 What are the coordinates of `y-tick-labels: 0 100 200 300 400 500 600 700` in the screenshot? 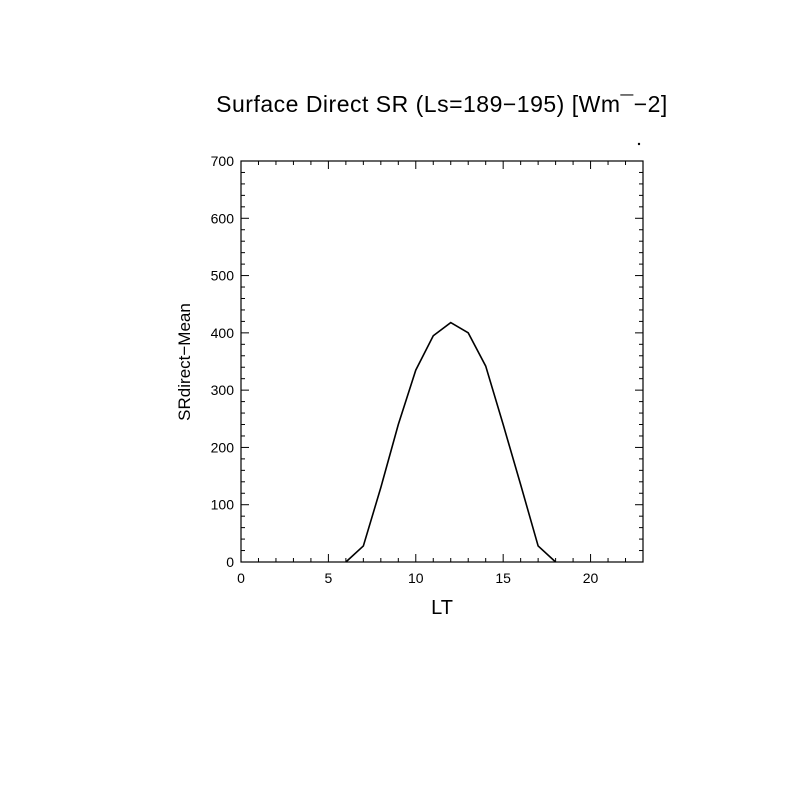 It's located at (223, 361).